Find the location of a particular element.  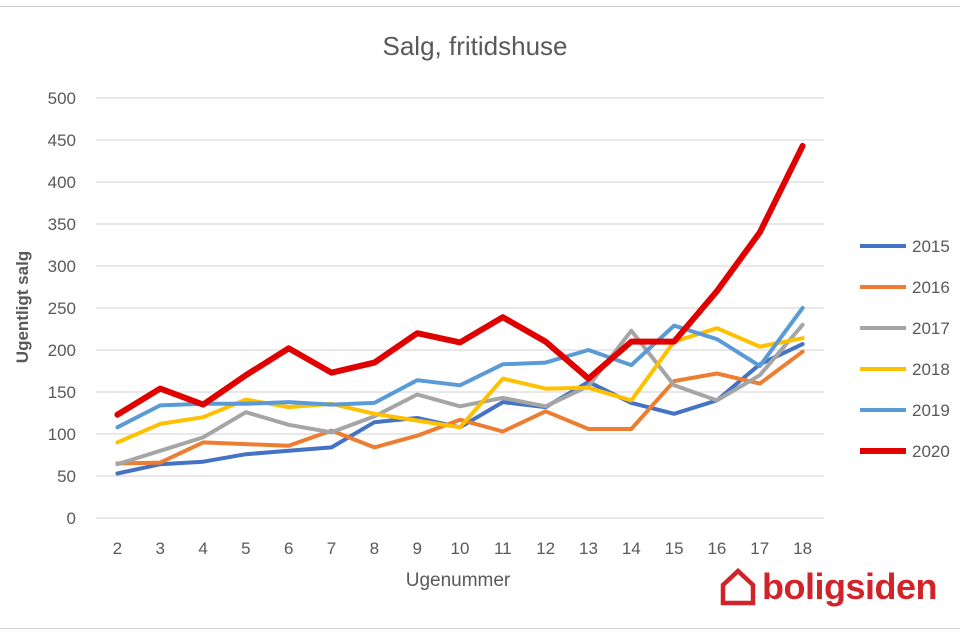

y-tick-label: 200 is located at coordinates (62, 350).